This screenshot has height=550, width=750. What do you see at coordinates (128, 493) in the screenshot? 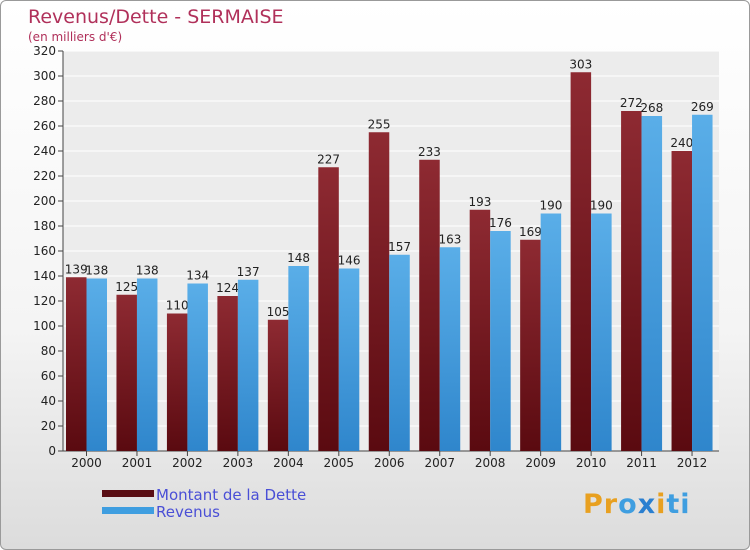
I see `legend-swatch-debt` at bounding box center [128, 493].